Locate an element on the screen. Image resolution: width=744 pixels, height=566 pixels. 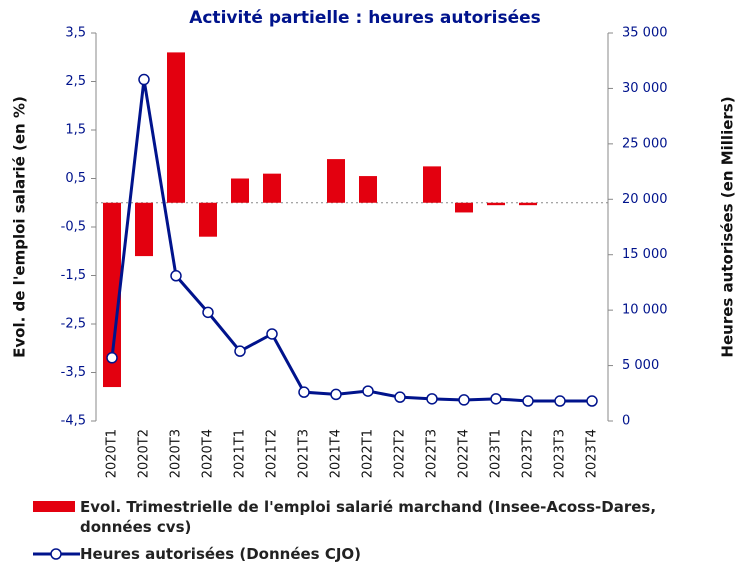
y-tick-label: -2,5 is located at coordinates (73, 324).